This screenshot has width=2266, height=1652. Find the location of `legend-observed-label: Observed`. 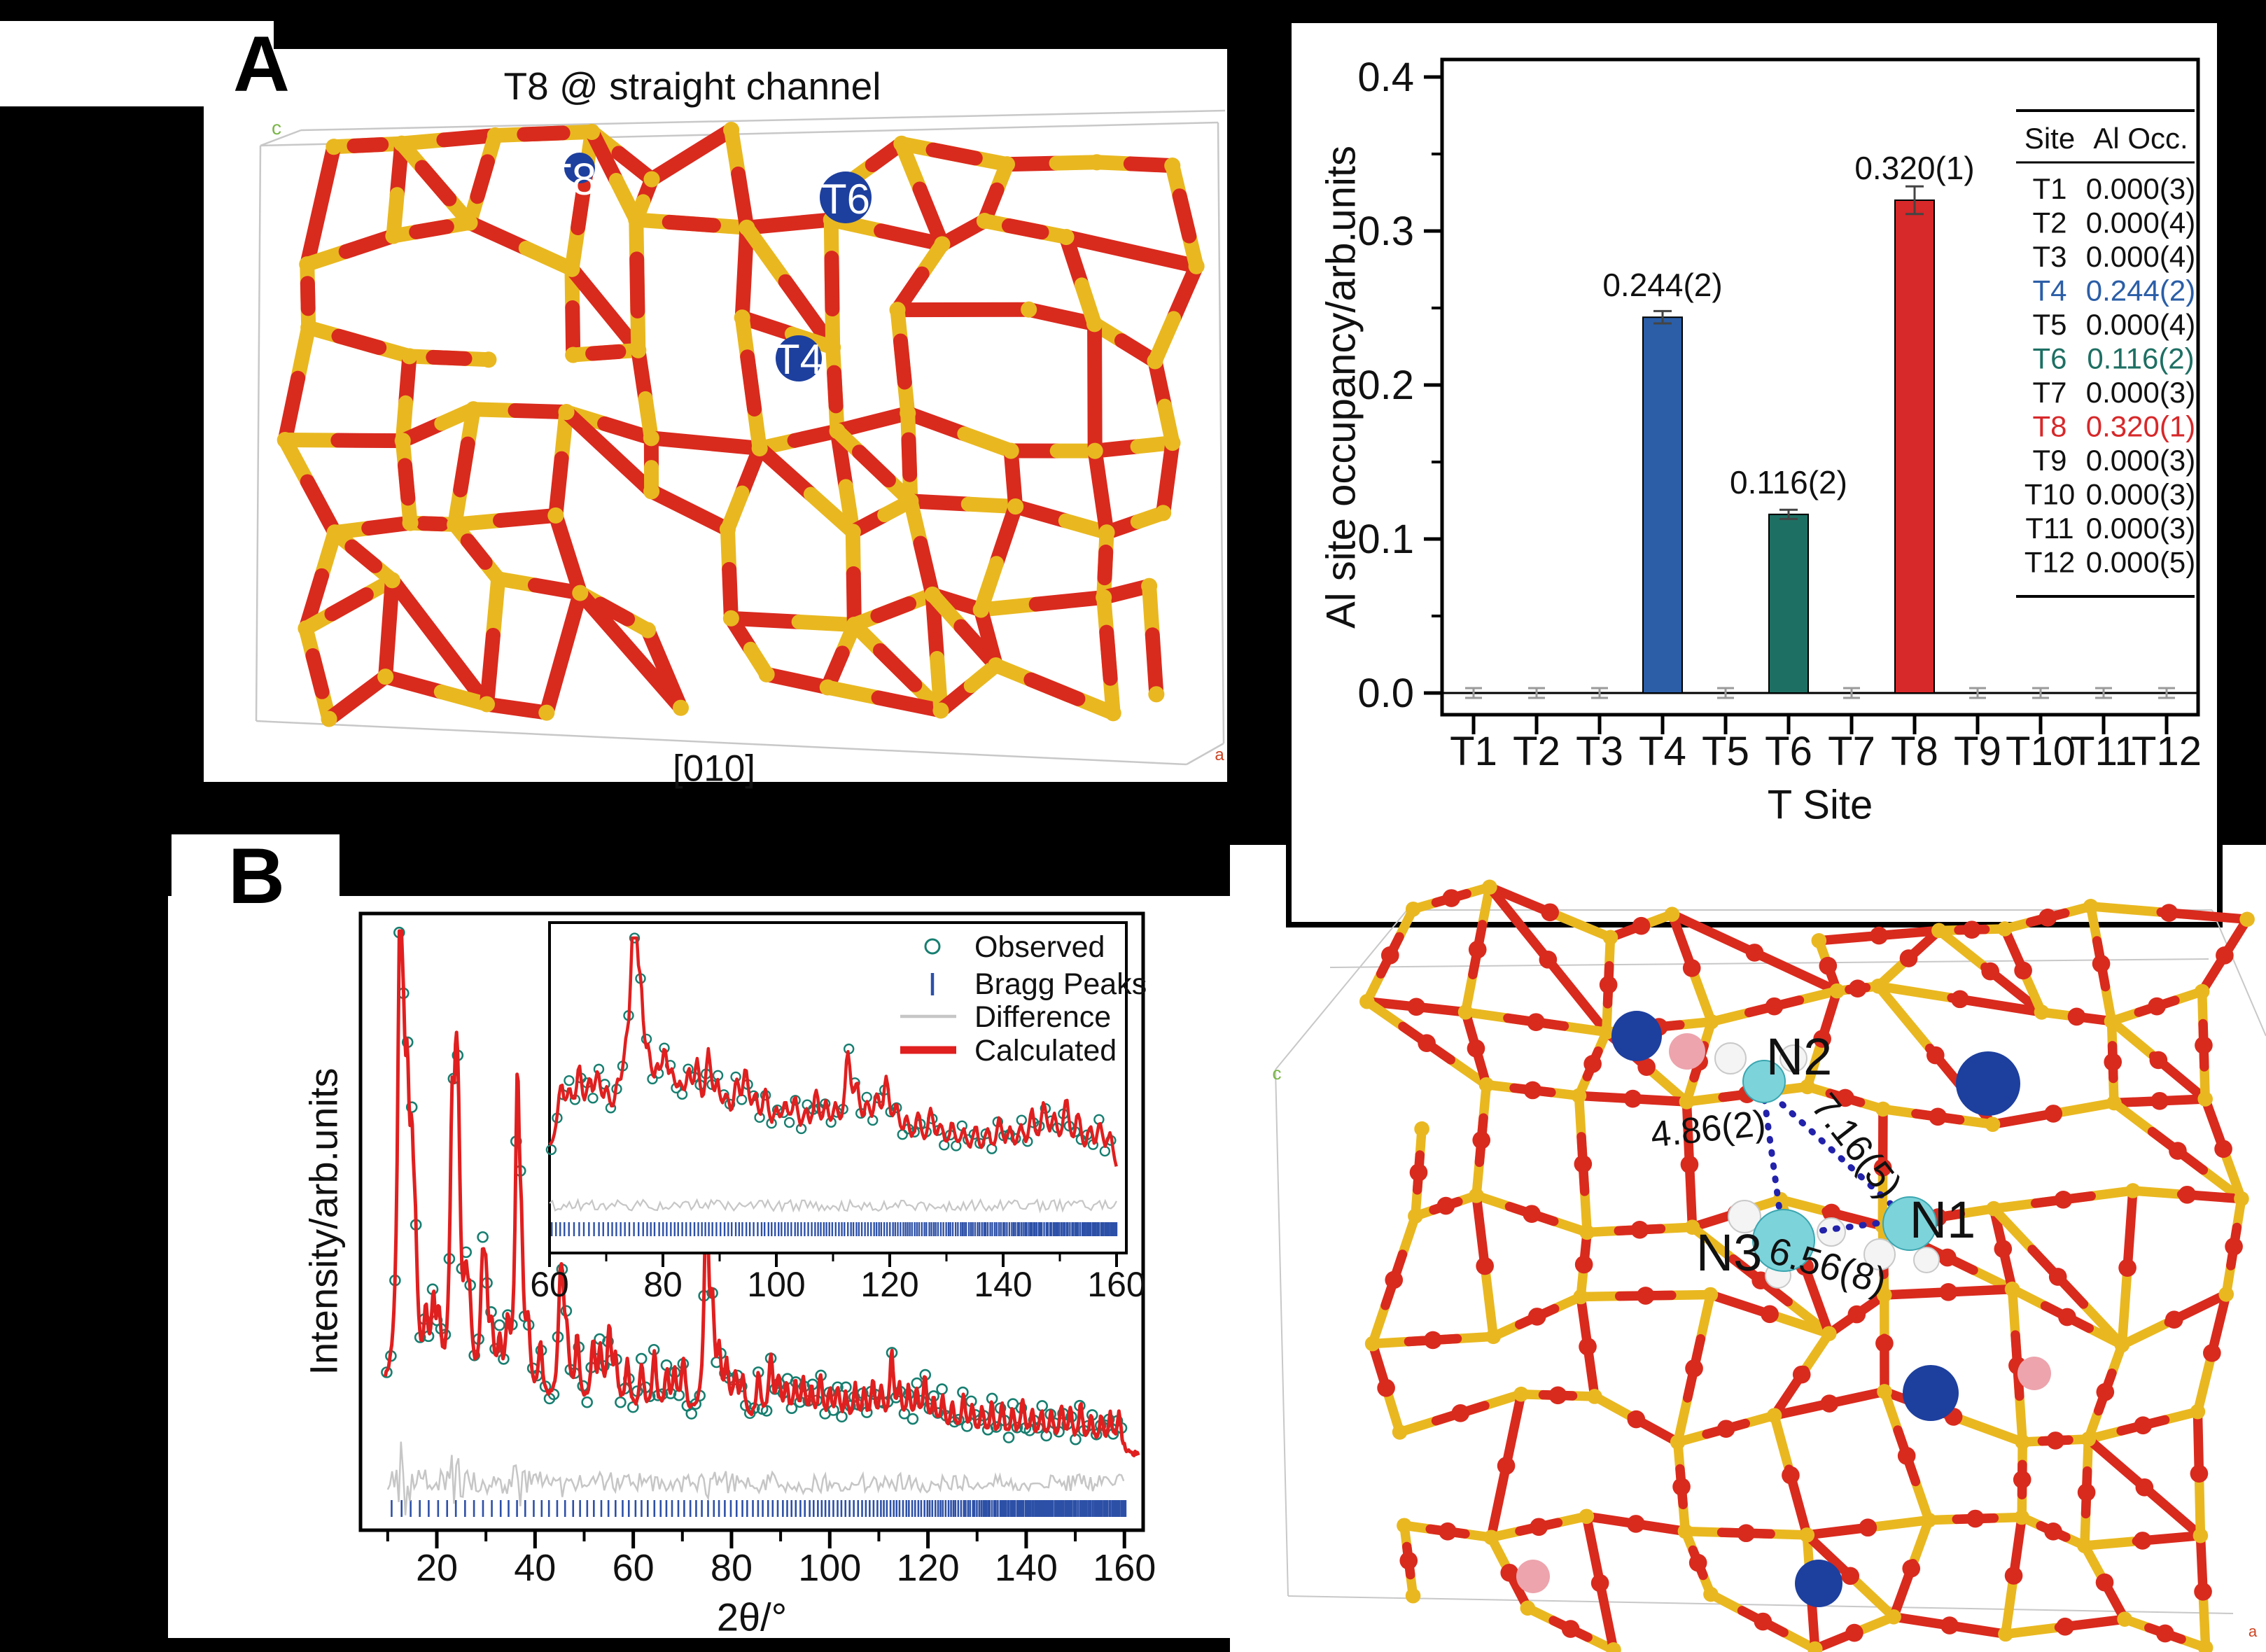

legend-observed-label: Observed is located at coordinates (1040, 947).